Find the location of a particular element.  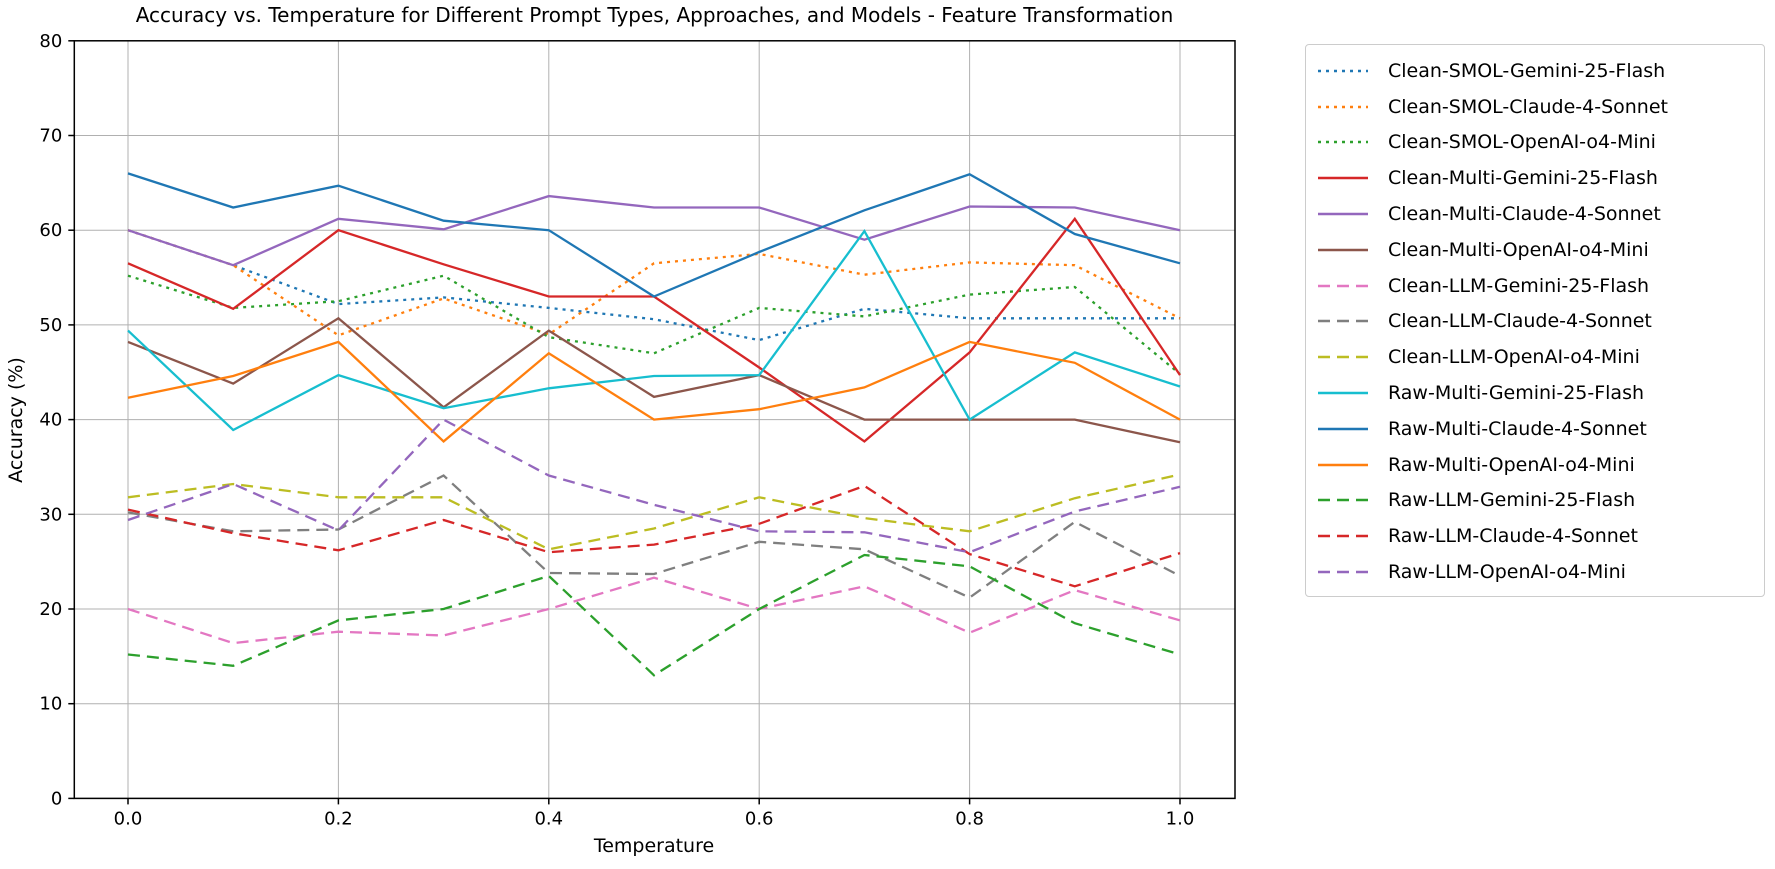

y-tick-label: 50 is located at coordinates (50, 325).